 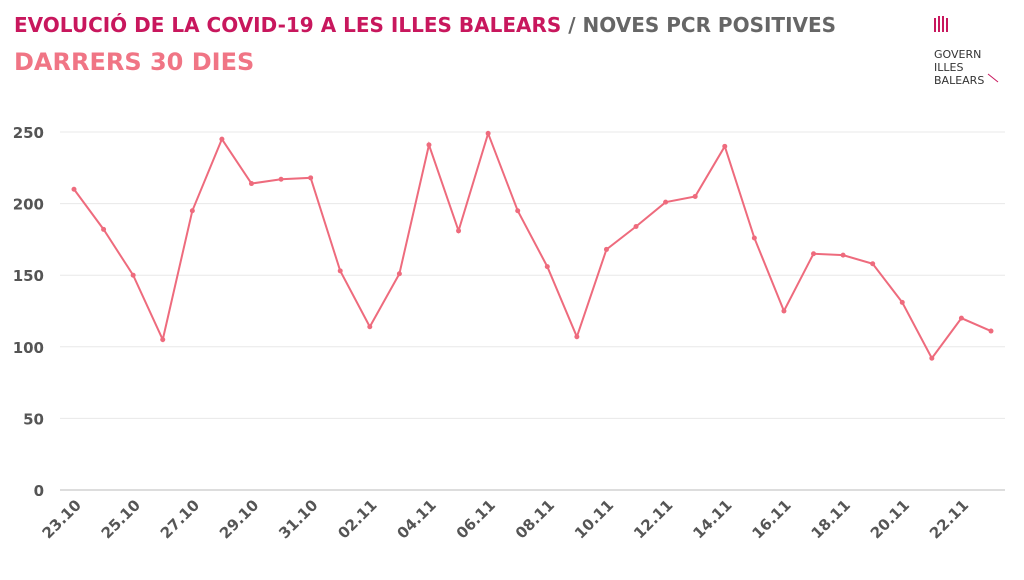 What do you see at coordinates (890, 519) in the screenshot?
I see `x-tick-label: 20.11` at bounding box center [890, 519].